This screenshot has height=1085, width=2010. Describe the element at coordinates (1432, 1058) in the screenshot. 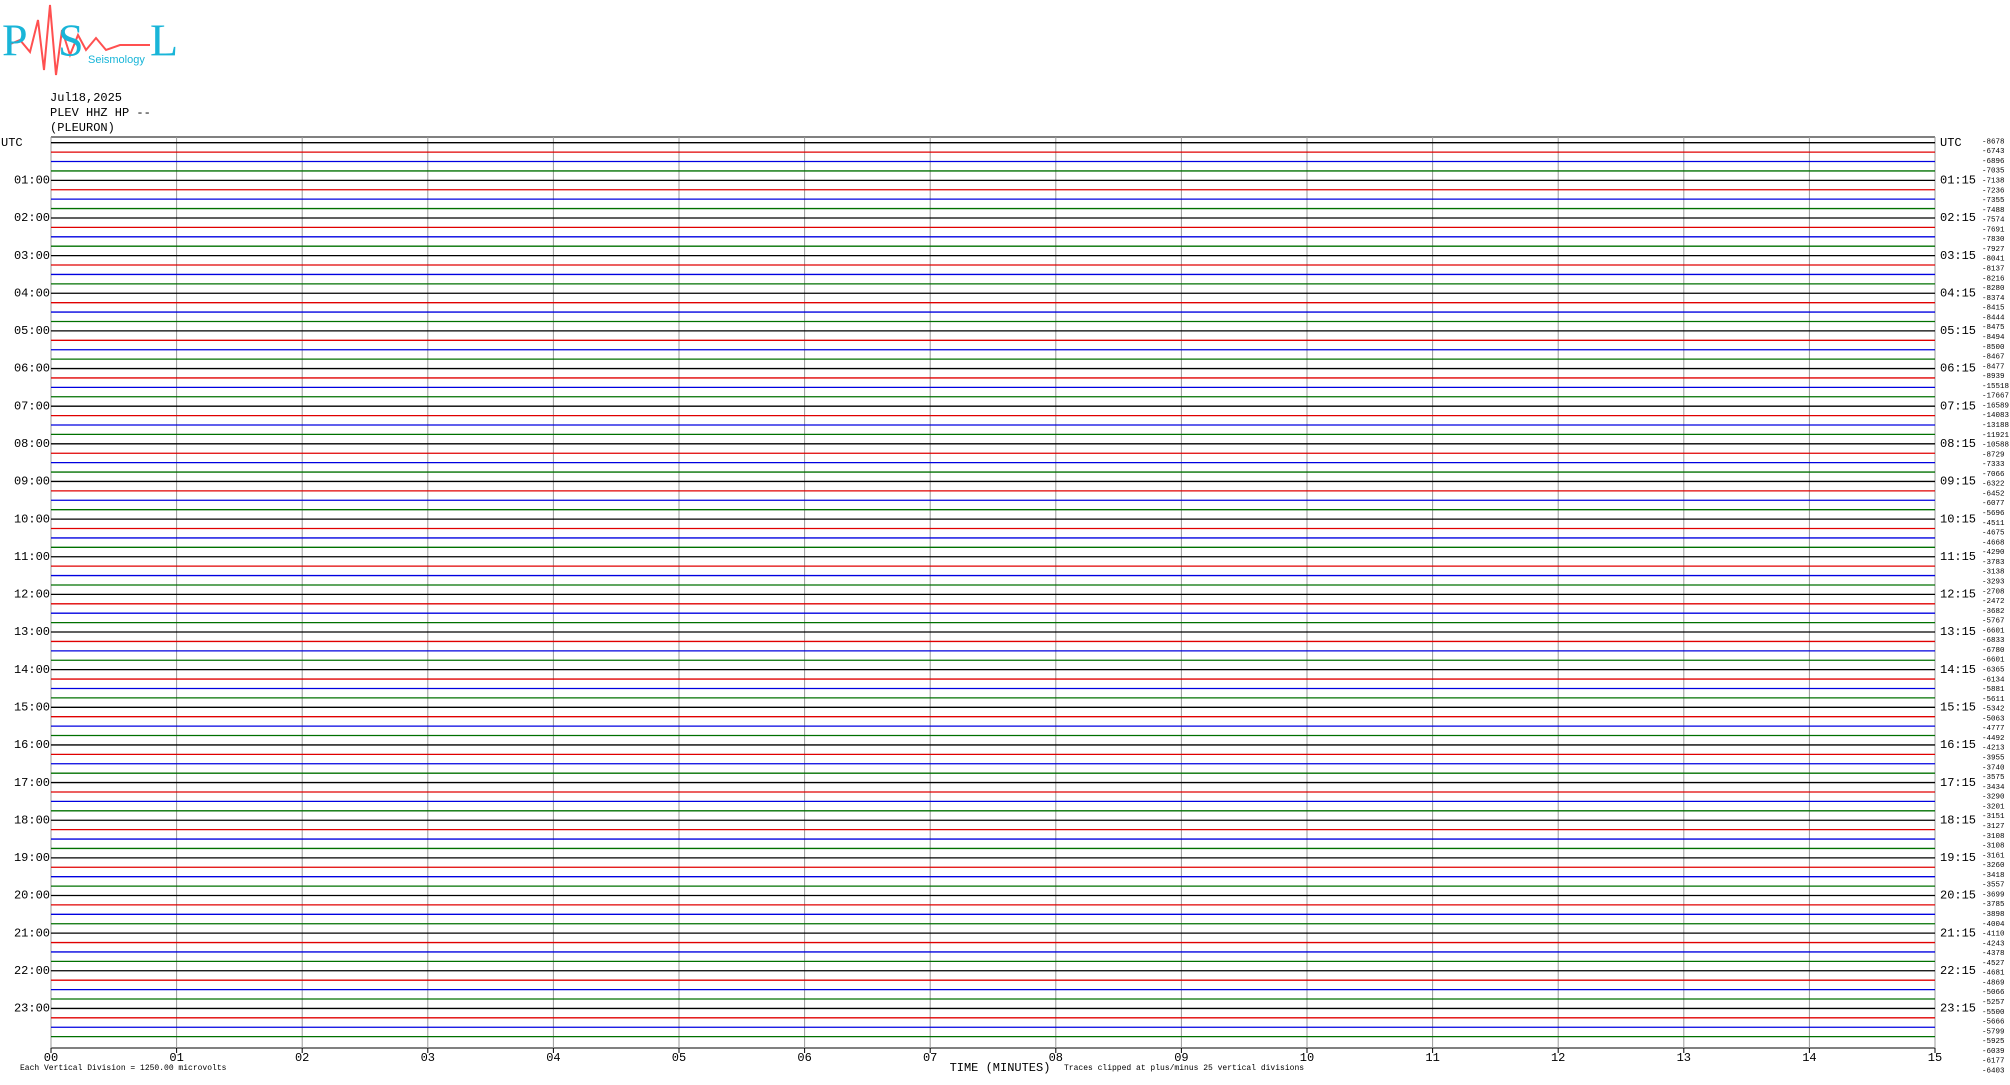

I see `x-tick-label: 11` at that location.